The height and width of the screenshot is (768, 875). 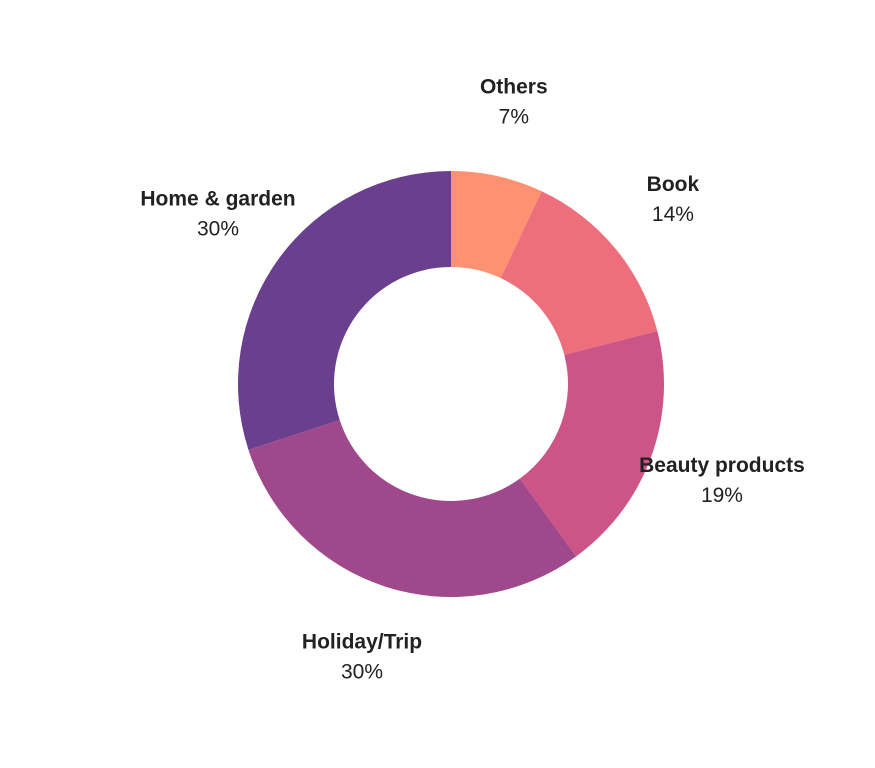 What do you see at coordinates (217, 198) in the screenshot?
I see `slice-label: Home & garden` at bounding box center [217, 198].